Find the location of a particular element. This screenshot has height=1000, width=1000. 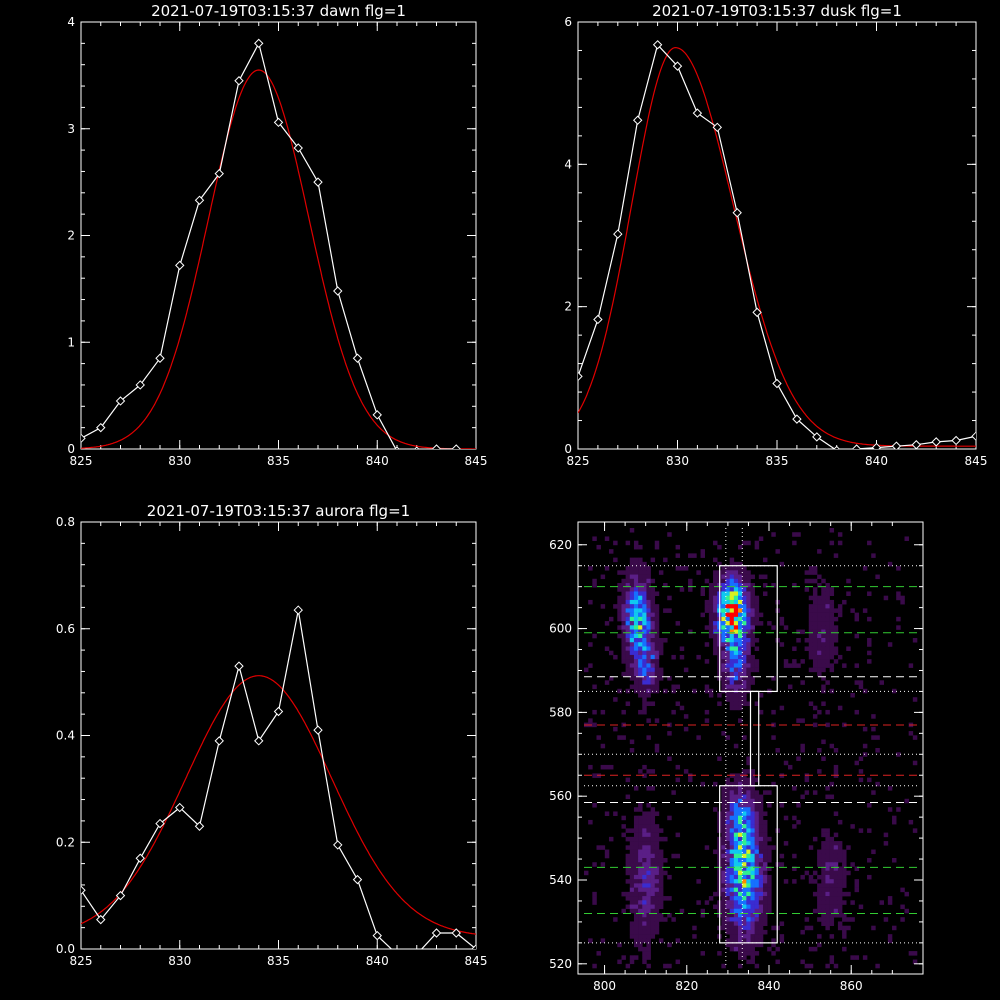

y-tick-label: 0 is located at coordinates (71, 449).